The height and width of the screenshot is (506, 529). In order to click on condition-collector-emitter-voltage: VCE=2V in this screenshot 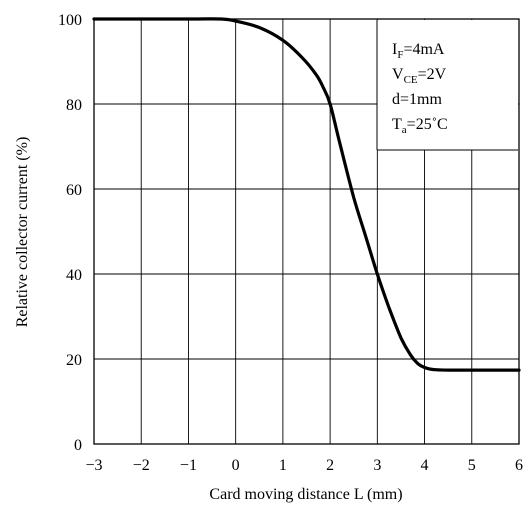, I will do `click(419, 76)`.